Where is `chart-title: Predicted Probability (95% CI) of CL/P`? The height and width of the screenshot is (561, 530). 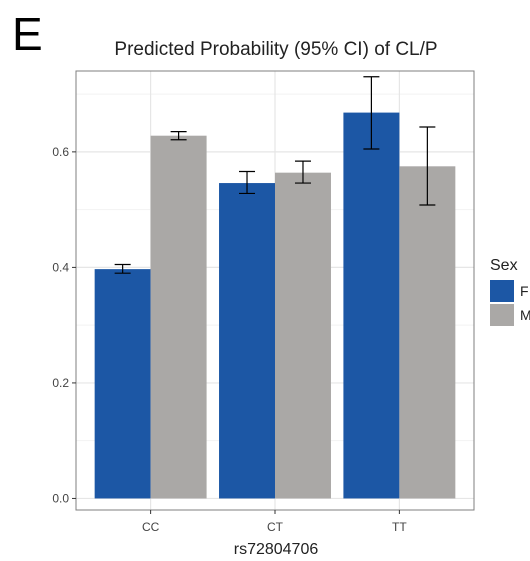
chart-title: Predicted Probability (95% CI) of CL/P is located at coordinates (275, 49).